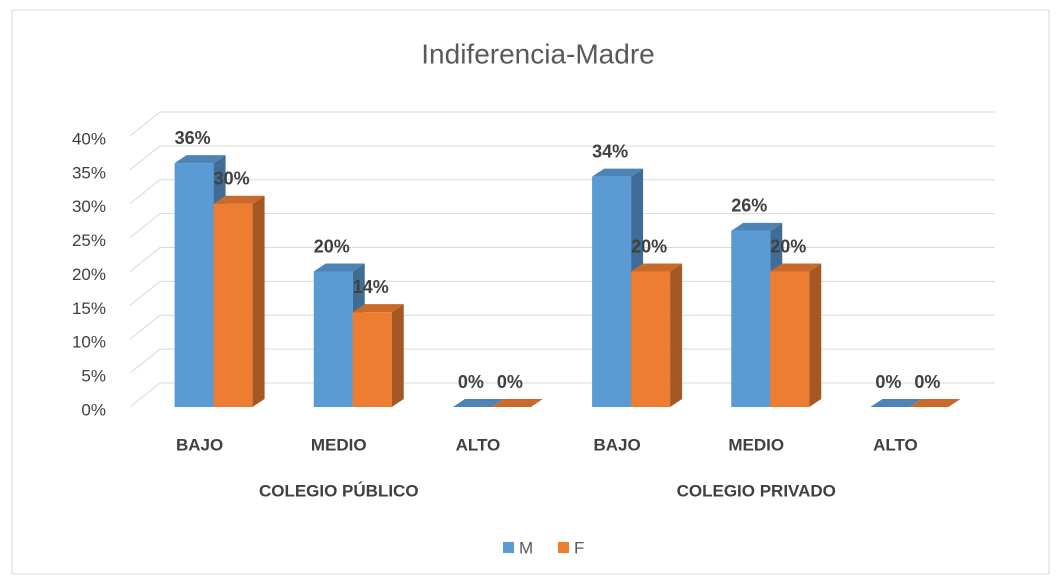  What do you see at coordinates (339, 490) in the screenshot?
I see `group-label: COLEGIO PÚBLICO` at bounding box center [339, 490].